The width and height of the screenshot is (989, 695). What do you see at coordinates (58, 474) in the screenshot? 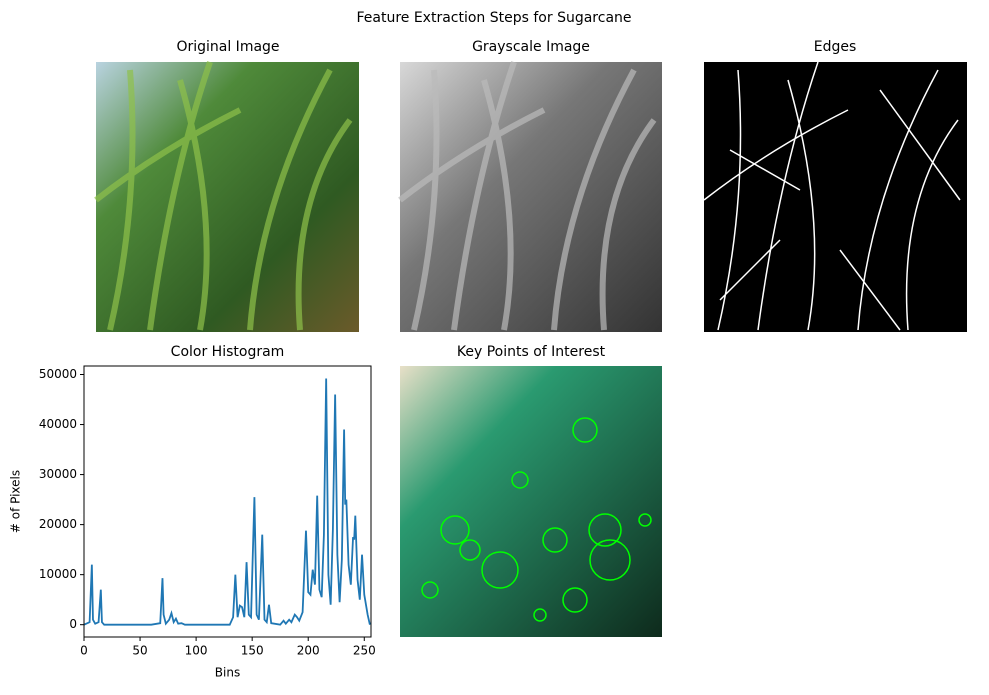
I see `y-tick-label: 30000` at bounding box center [58, 474].